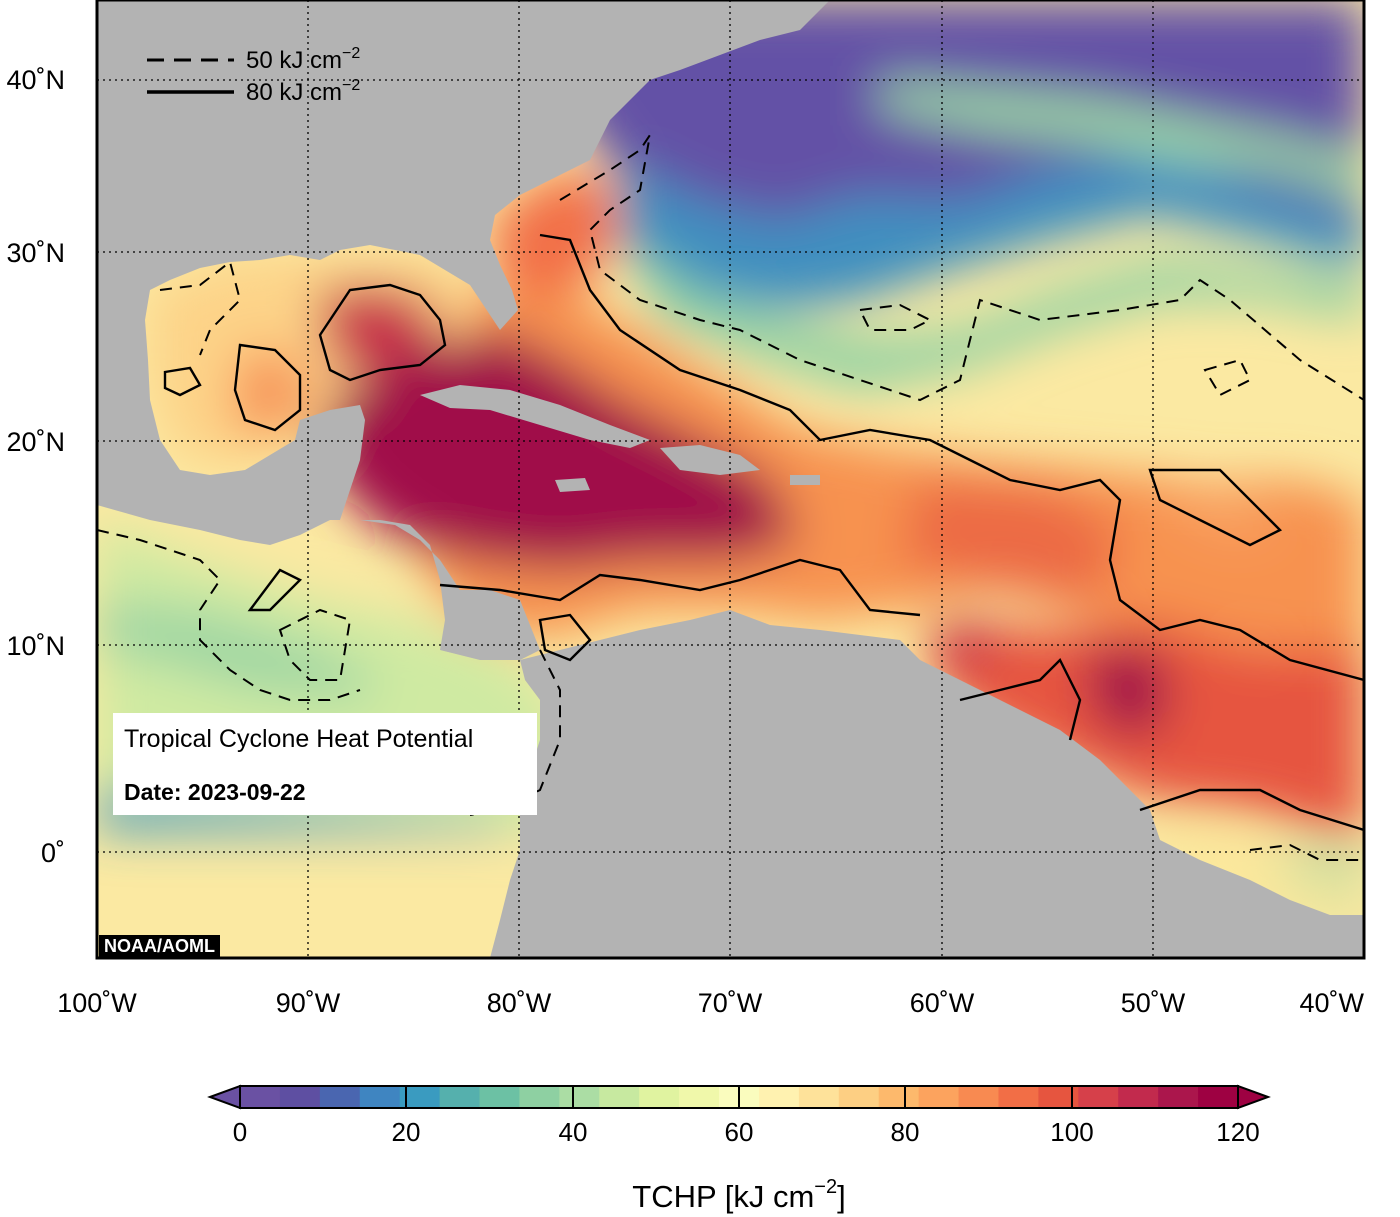 The width and height of the screenshot is (1400, 1217). Describe the element at coordinates (240, 1132) in the screenshot. I see `colorbar-tick-label: 0` at that location.